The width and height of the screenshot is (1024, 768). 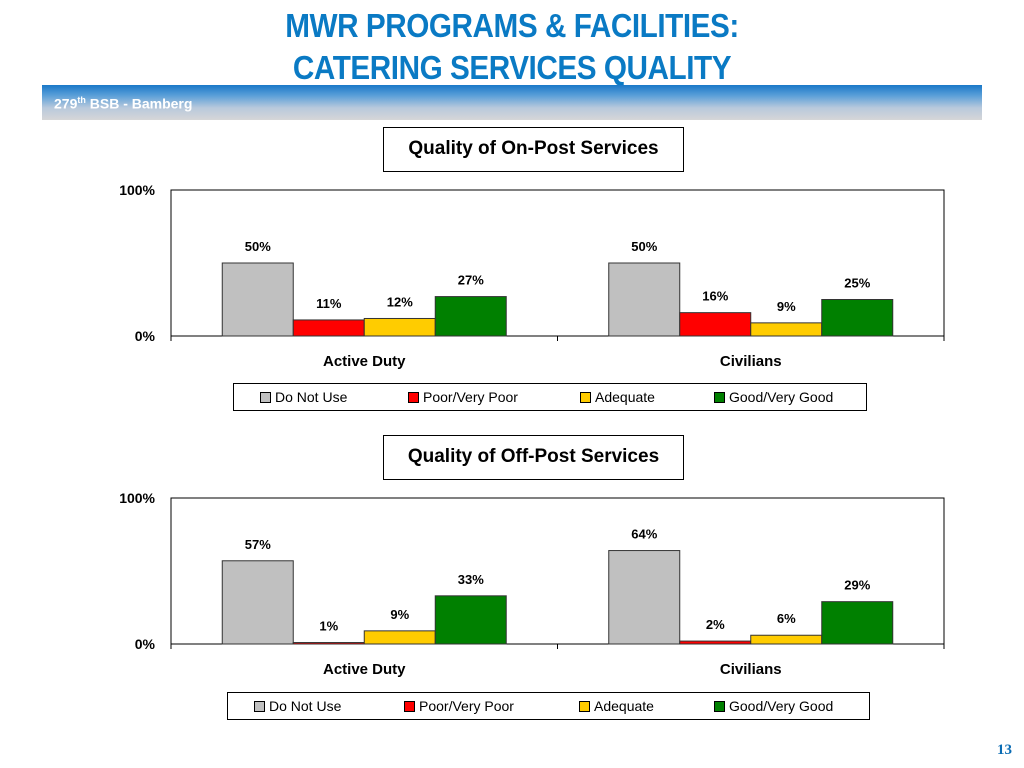 I want to click on page-number: 13, so click(x=1004, y=750).